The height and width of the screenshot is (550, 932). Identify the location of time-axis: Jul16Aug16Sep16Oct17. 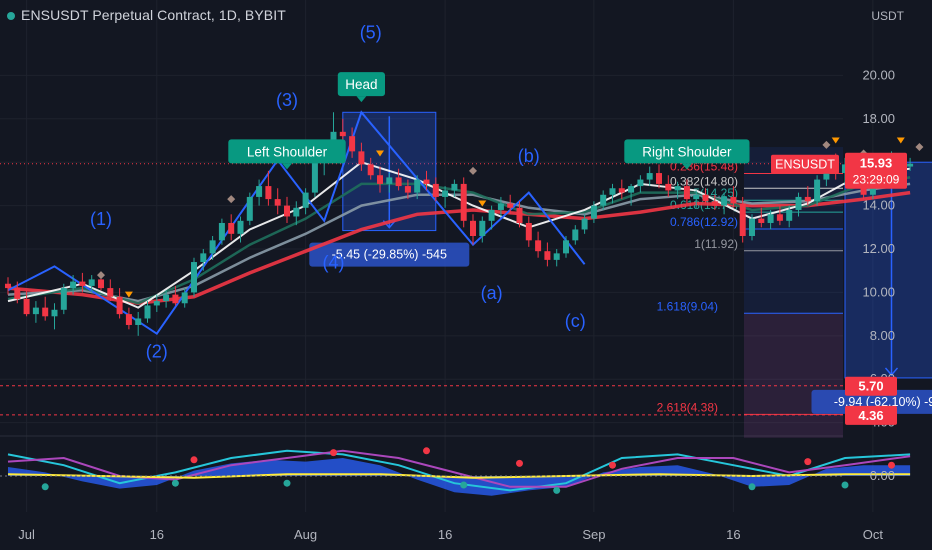
(475, 534).